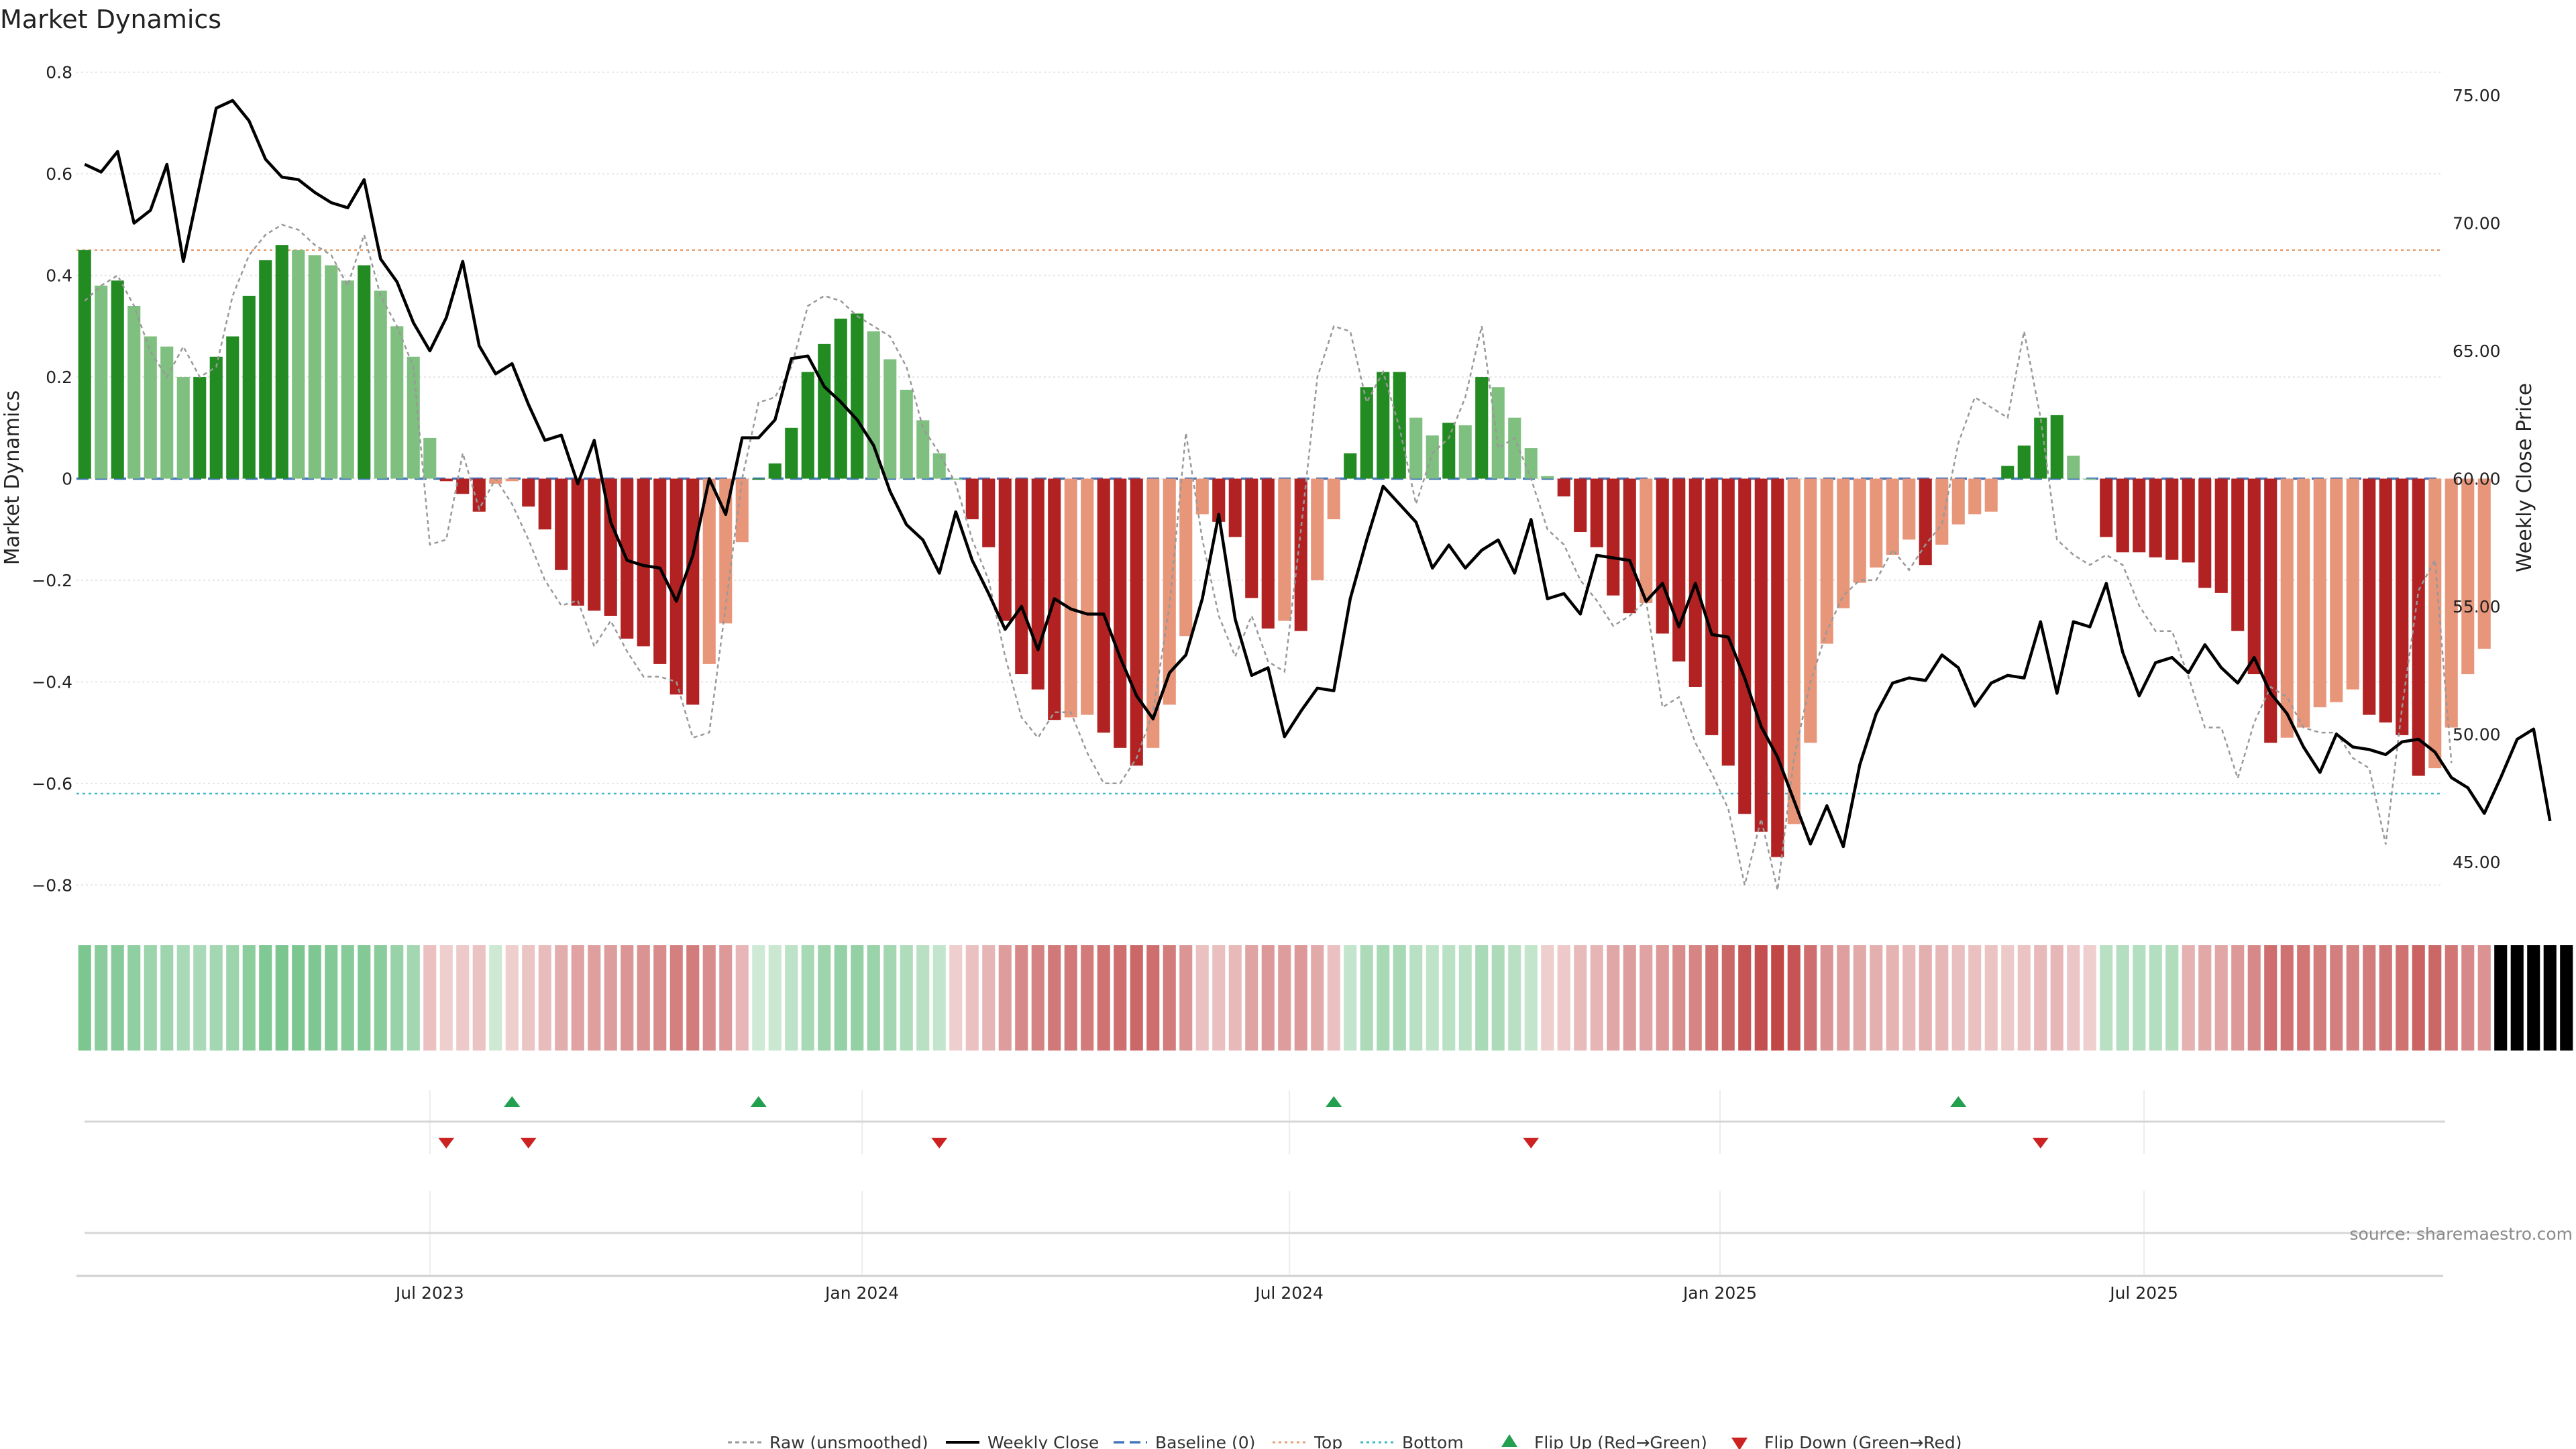 The image size is (2576, 1449). I want to click on legend-label: Weekly Close, so click(1043, 1441).